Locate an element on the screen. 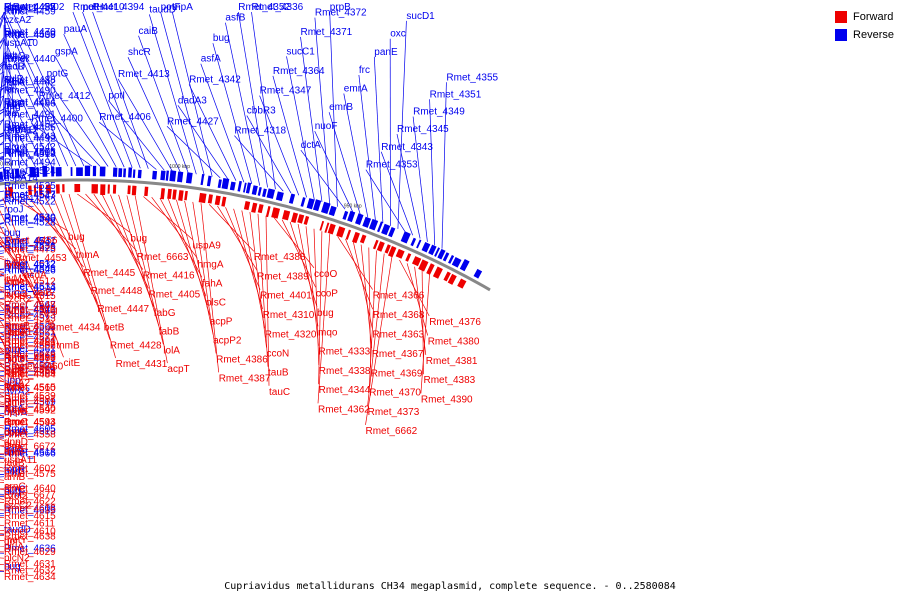 This screenshot has width=900, height=600. forward-gene-label: Rmet_4516 is located at coordinates (30, 311).